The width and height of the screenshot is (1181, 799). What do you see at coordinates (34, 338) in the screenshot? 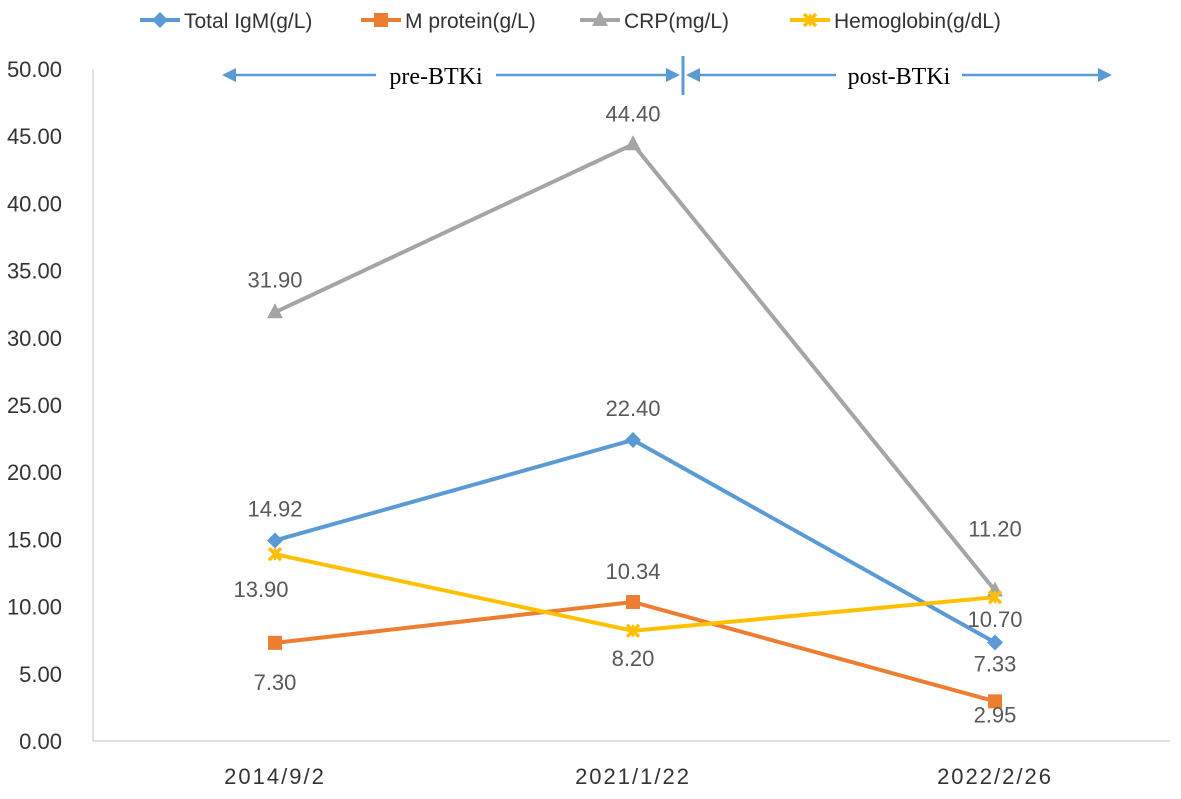
I see `y-tick-label: 30.00` at bounding box center [34, 338].